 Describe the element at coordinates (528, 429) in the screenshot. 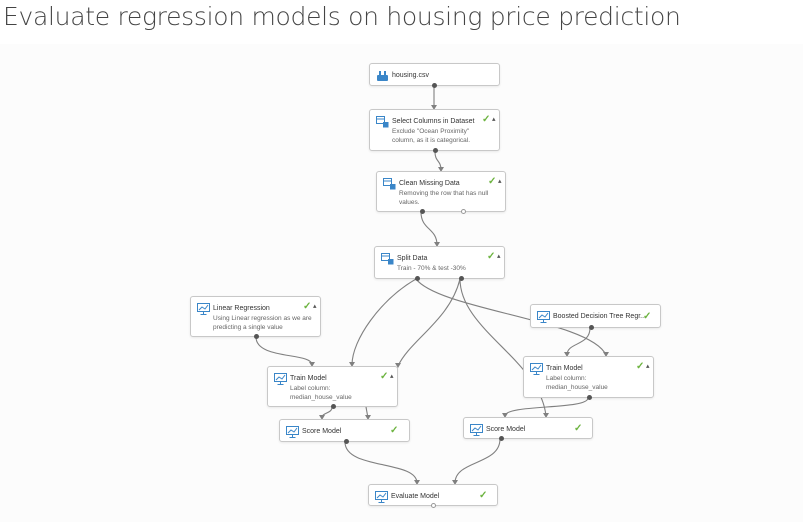

I see `node-score-model-2: Score Model ✓` at that location.